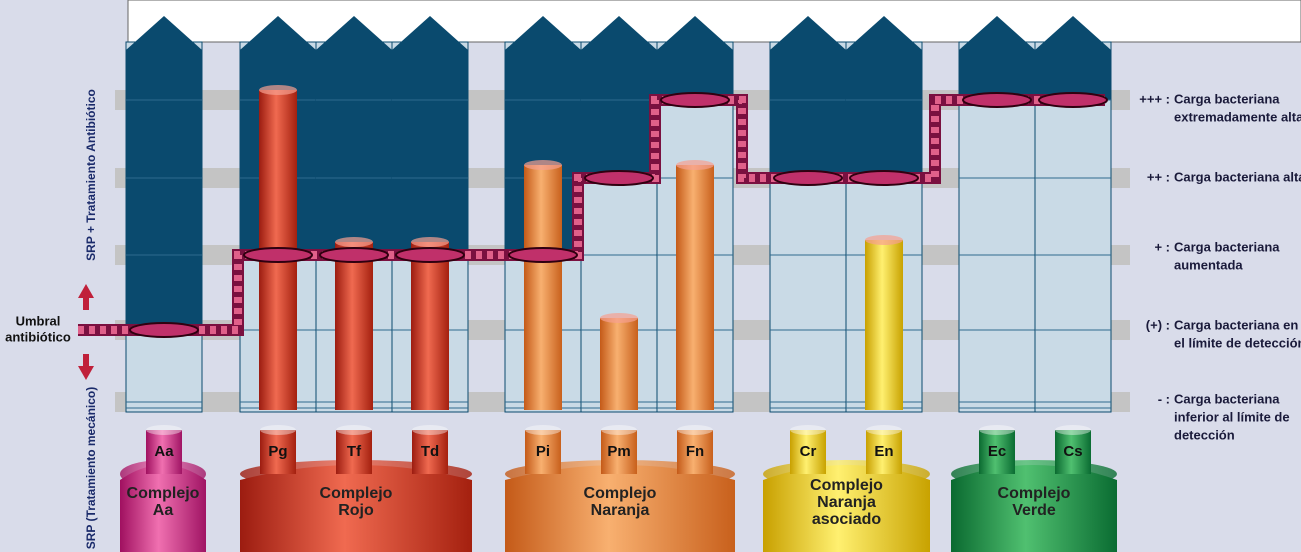 This screenshot has height=552, width=1301. What do you see at coordinates (1158, 324) in the screenshot?
I see `legend-symbol: (+) :` at bounding box center [1158, 324].